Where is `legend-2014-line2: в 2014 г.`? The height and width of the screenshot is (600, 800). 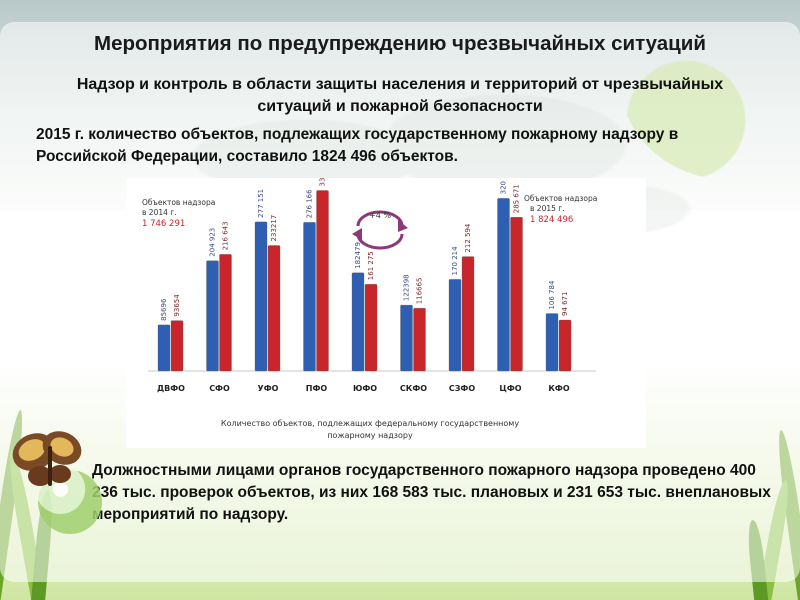 legend-2014-line2: в 2014 г. is located at coordinates (159, 212).